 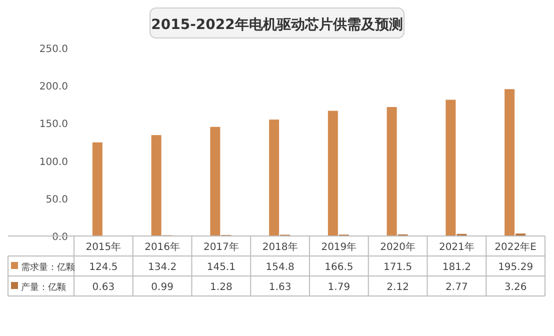 What do you see at coordinates (162, 267) in the screenshot?
I see `data-label: 134.2` at bounding box center [162, 267].